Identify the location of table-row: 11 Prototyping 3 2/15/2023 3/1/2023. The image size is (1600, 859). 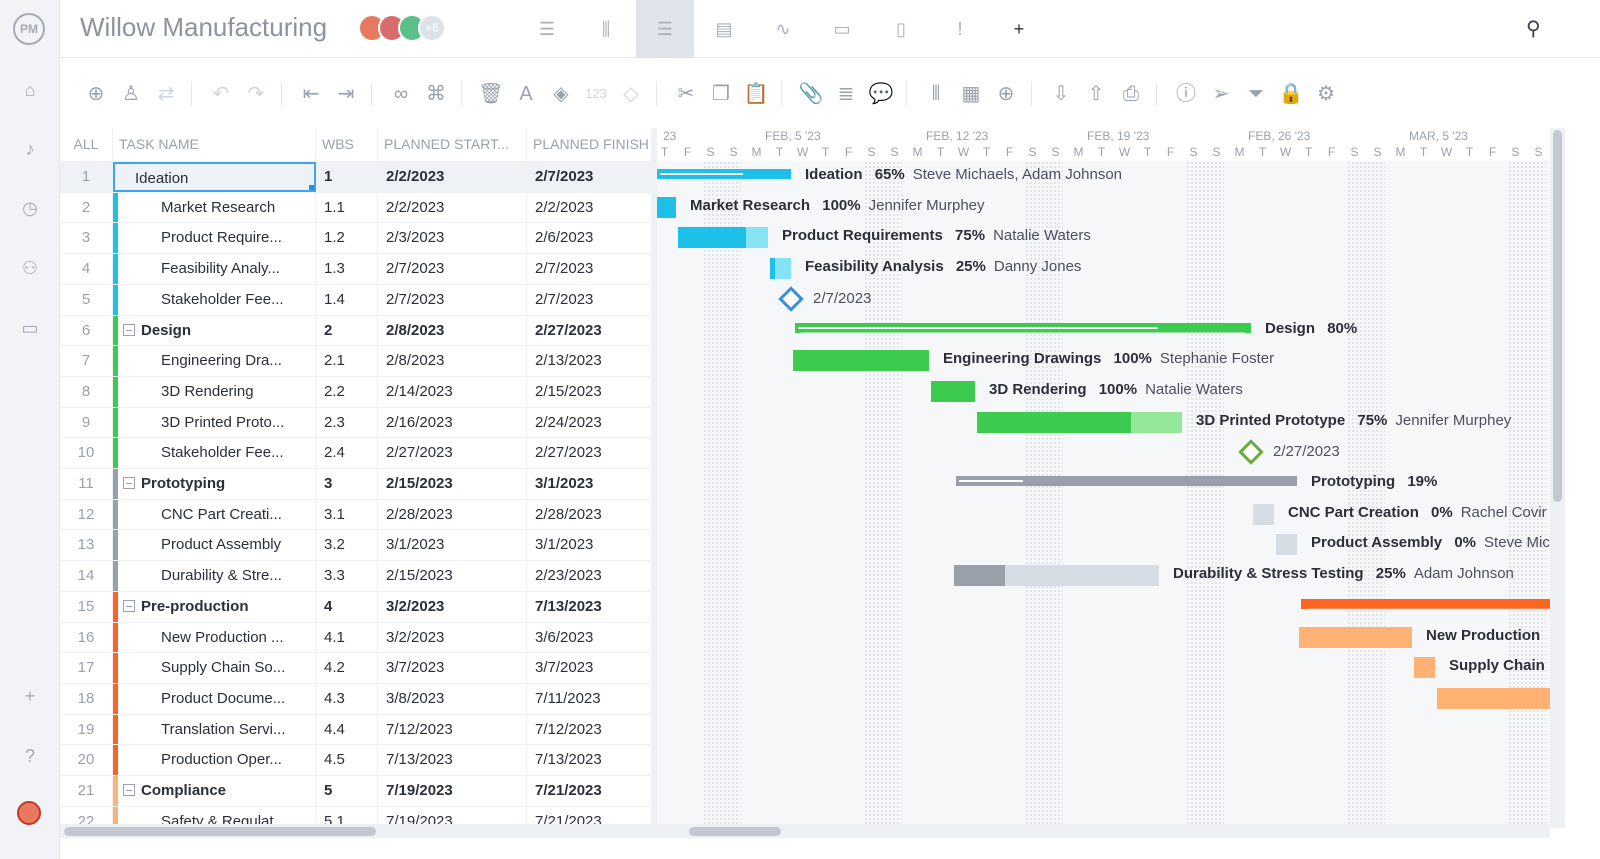
(356, 483).